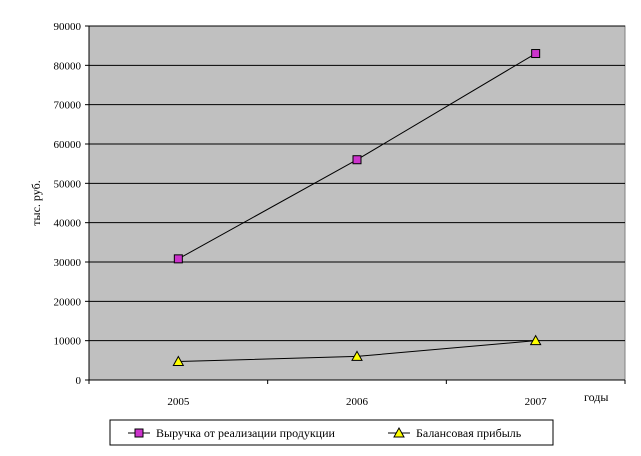  Describe the element at coordinates (68, 263) in the screenshot. I see `y-tick-label: 30000` at that location.